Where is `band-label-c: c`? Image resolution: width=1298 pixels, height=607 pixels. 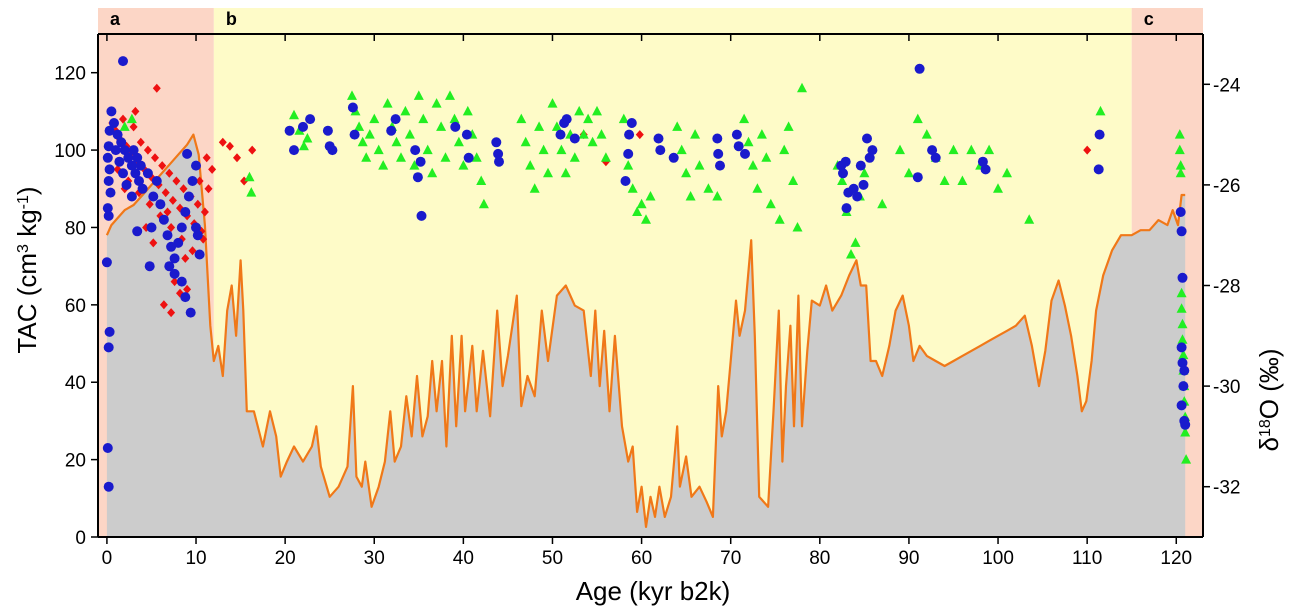
band-label-c: c is located at coordinates (1149, 19).